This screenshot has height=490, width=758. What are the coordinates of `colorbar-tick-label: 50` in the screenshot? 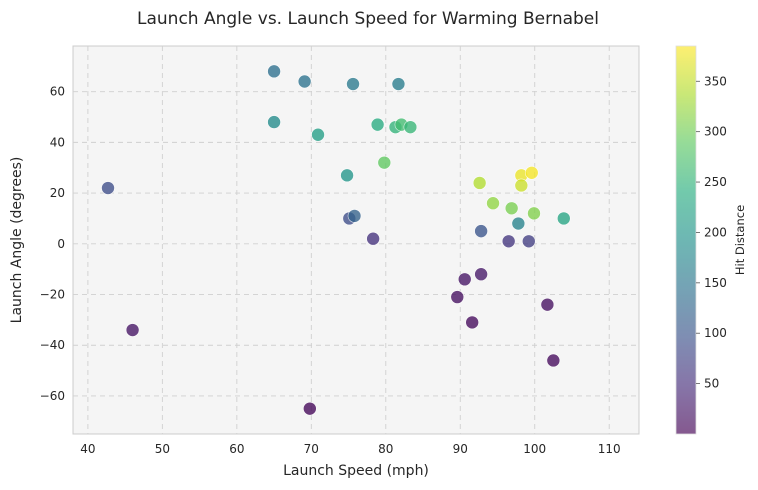 It's located at (711, 384).